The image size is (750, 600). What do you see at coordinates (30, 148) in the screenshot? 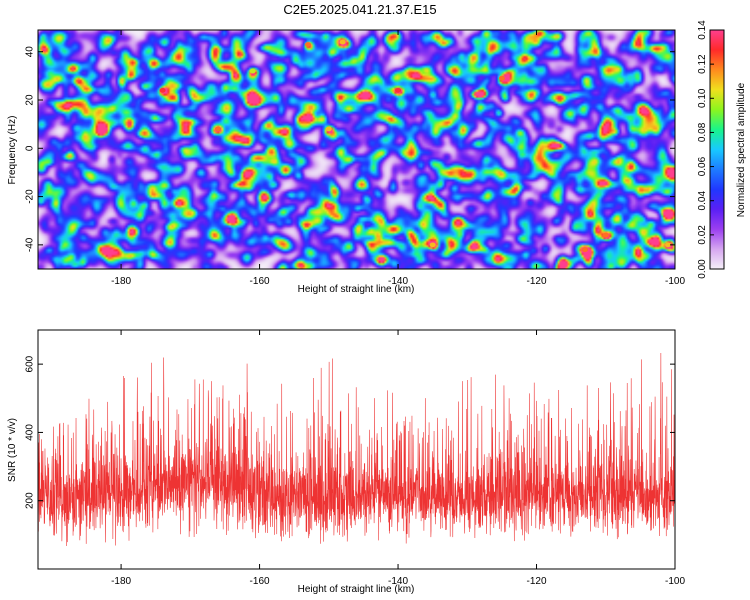
I see `heatmap-y-tick-label-2: 0` at bounding box center [30, 148].